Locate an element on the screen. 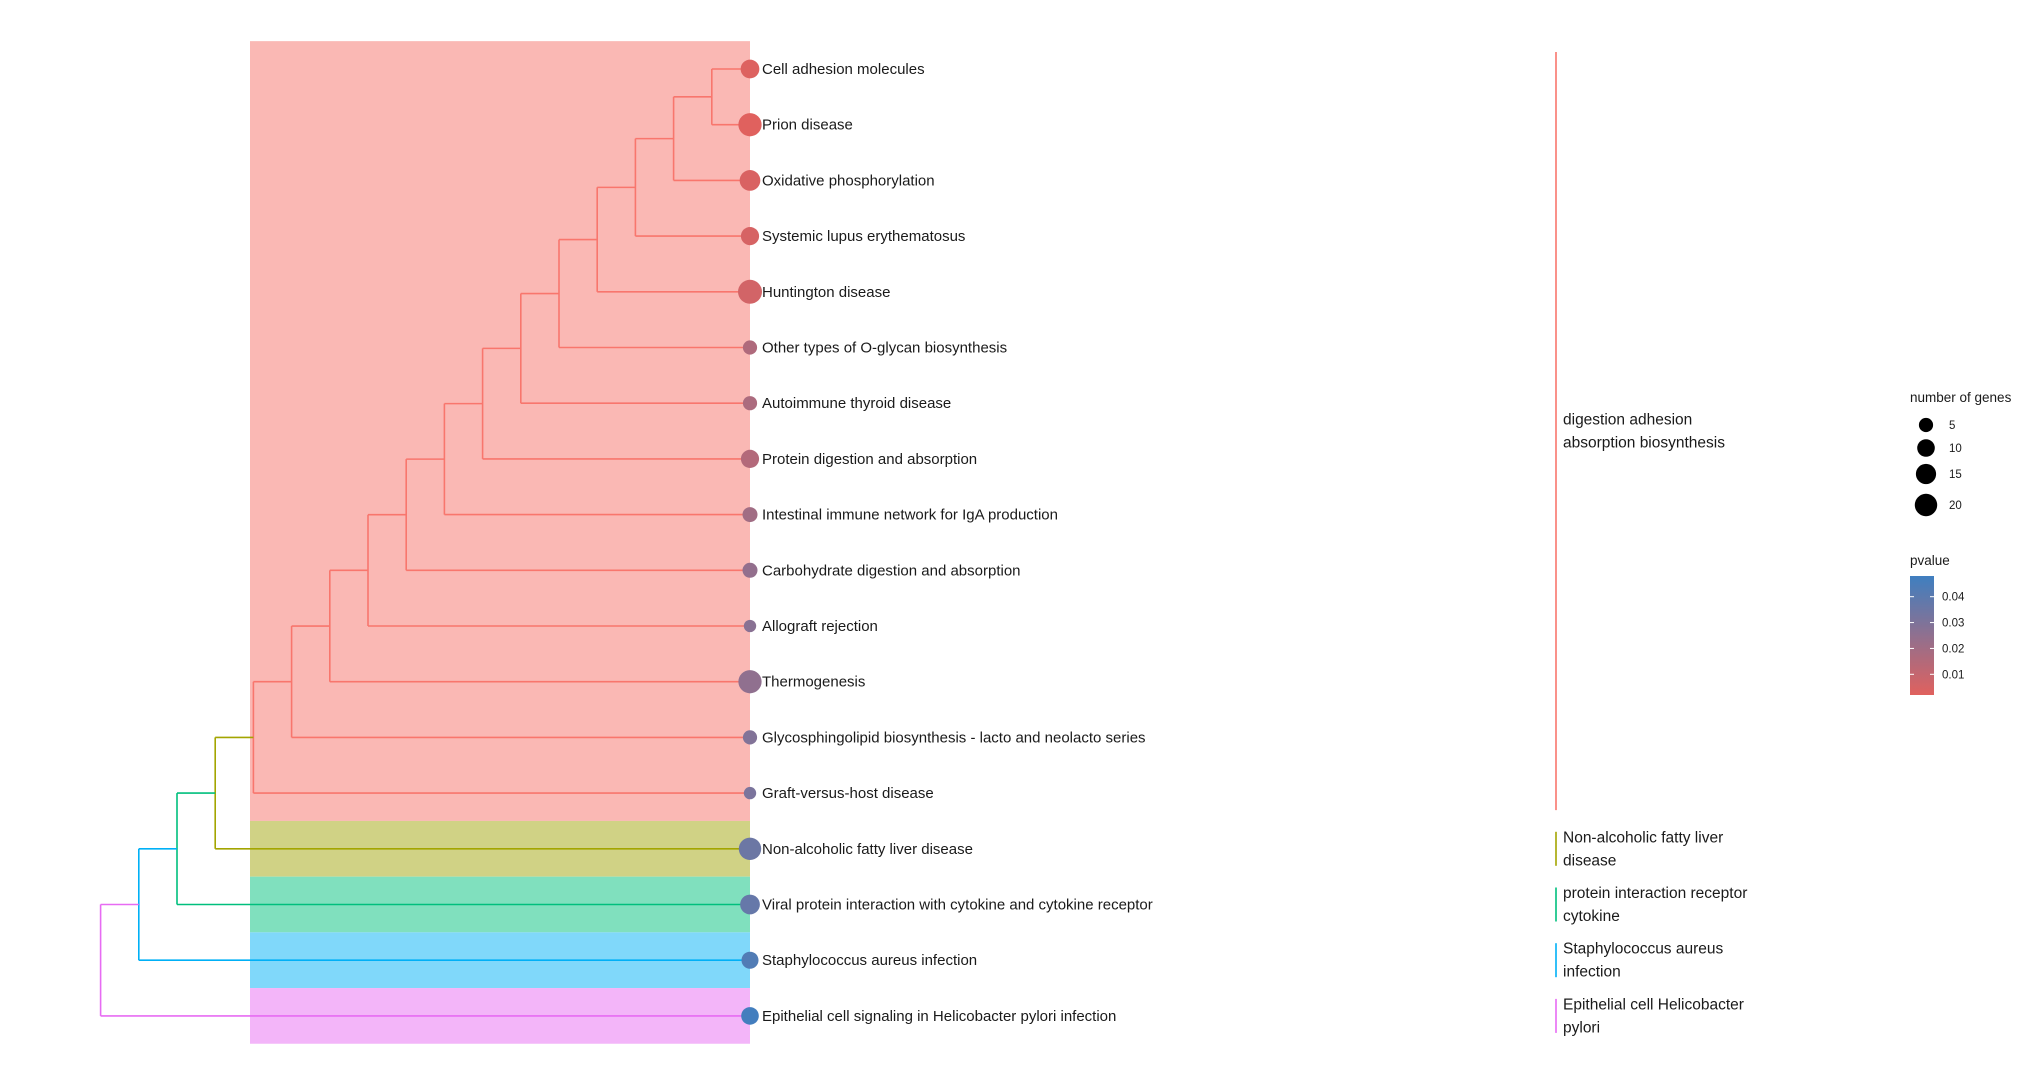 This screenshot has height=1080, width=2020. term-points is located at coordinates (750, 542).